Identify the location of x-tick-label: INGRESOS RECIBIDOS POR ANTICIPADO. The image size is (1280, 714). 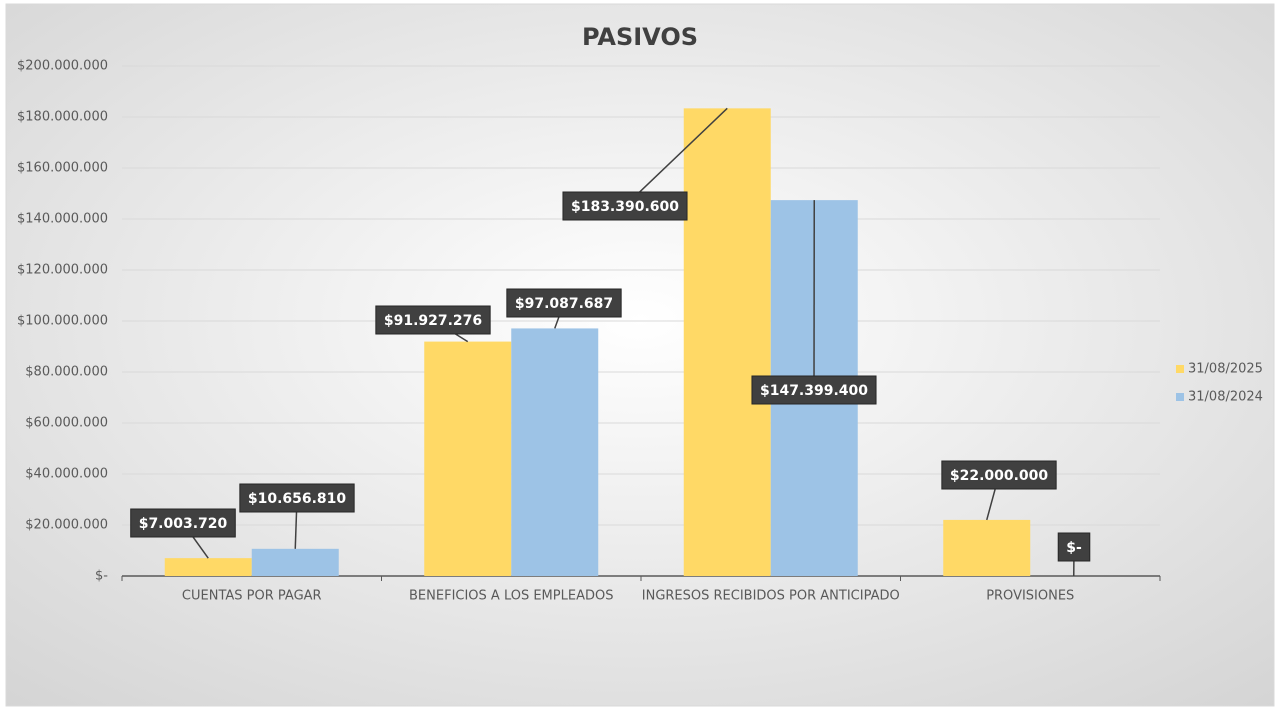
(771, 596).